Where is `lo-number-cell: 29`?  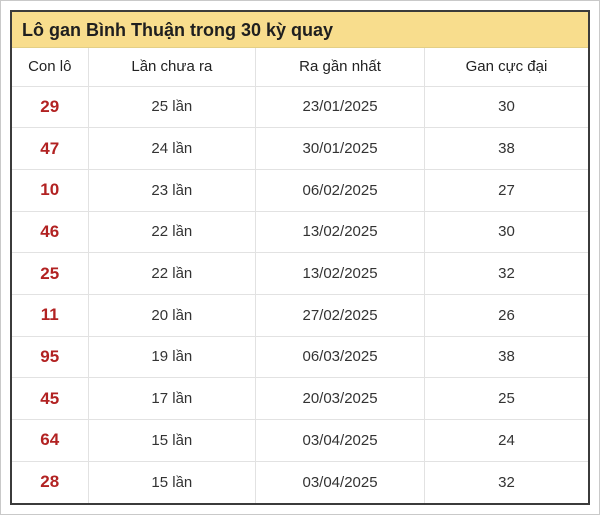
lo-number-cell: 29 is located at coordinates (50, 106).